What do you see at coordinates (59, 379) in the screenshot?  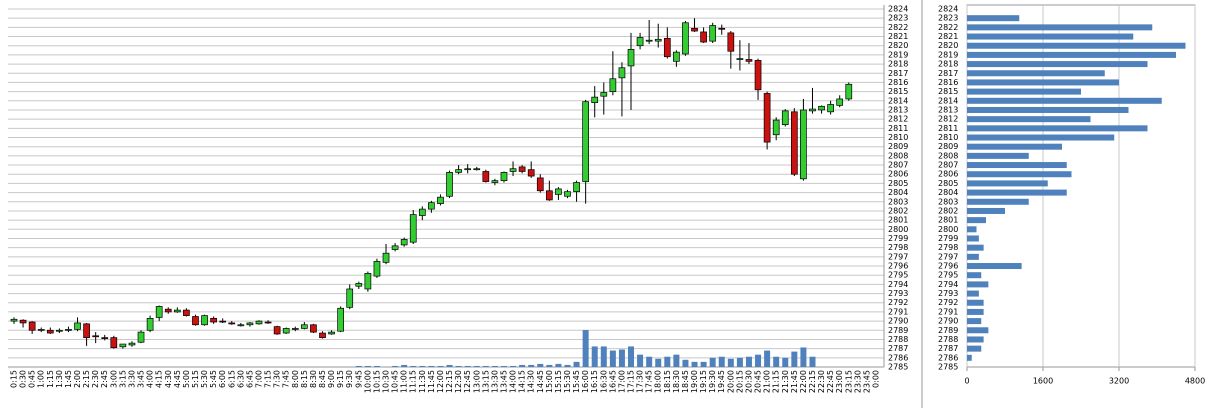 I see `x-tick-label: 1:30` at bounding box center [59, 379].